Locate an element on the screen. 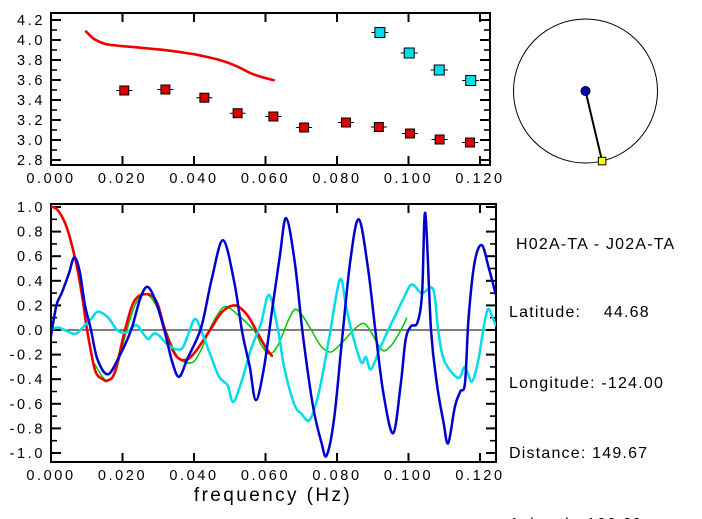 The width and height of the screenshot is (702, 519). center-station-dot is located at coordinates (585, 91).